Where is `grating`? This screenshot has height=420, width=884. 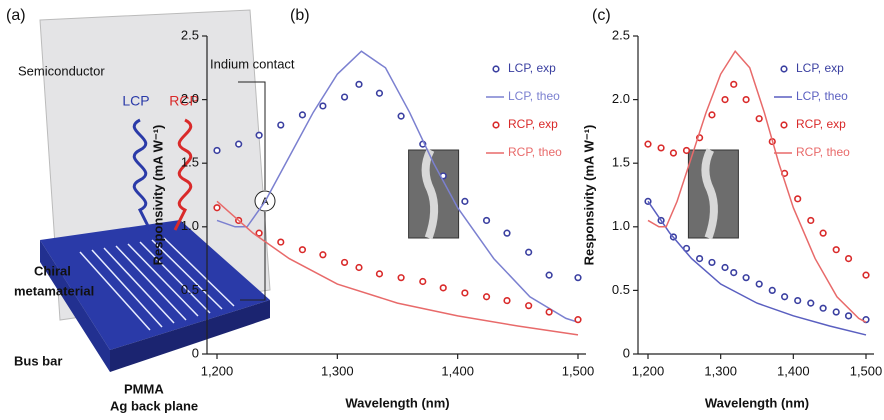
grating is located at coordinates (157, 284).